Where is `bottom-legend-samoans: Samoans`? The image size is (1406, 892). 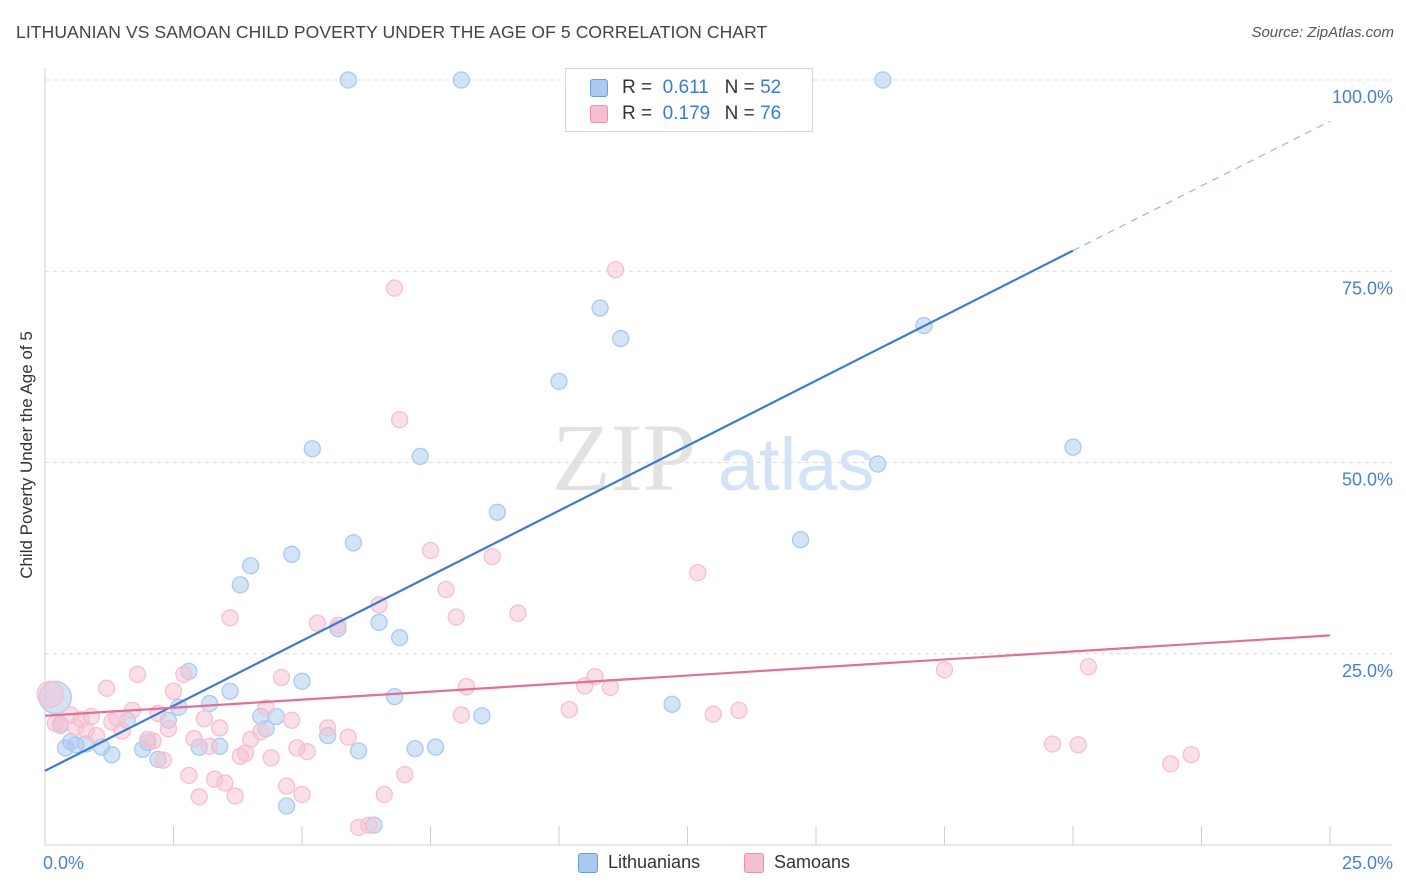
bottom-legend-samoans: Samoans is located at coordinates (797, 862).